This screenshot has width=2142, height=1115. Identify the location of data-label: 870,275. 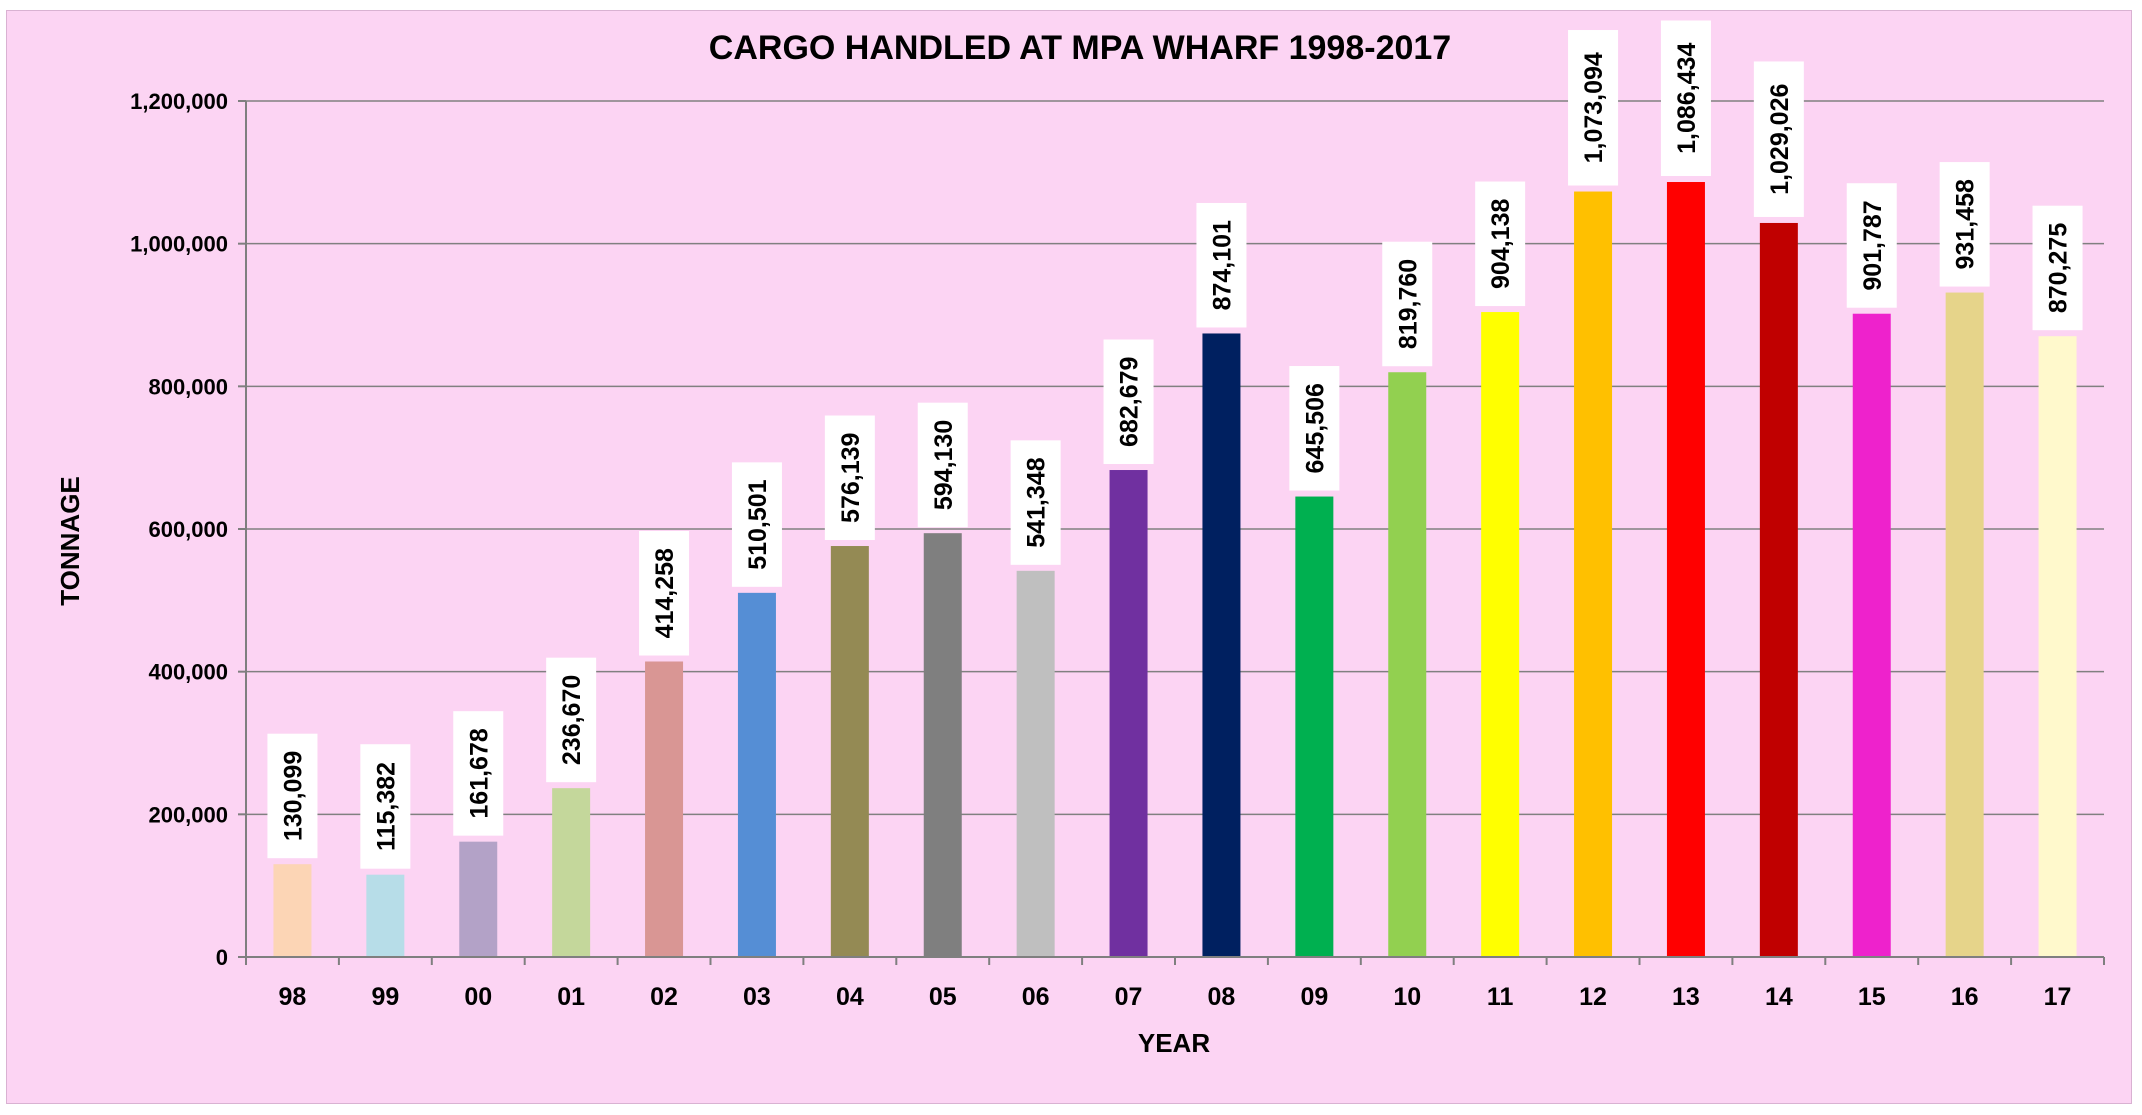
(2059, 268).